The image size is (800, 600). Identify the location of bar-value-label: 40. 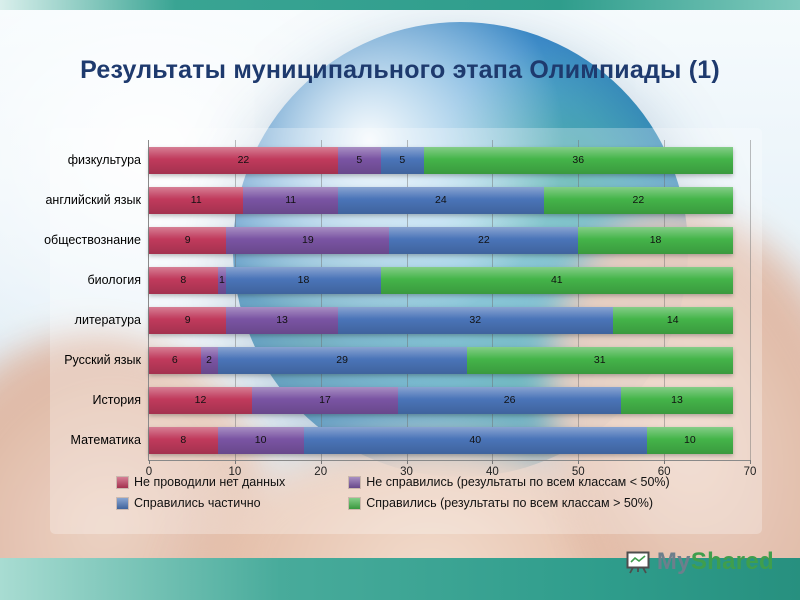
(475, 440).